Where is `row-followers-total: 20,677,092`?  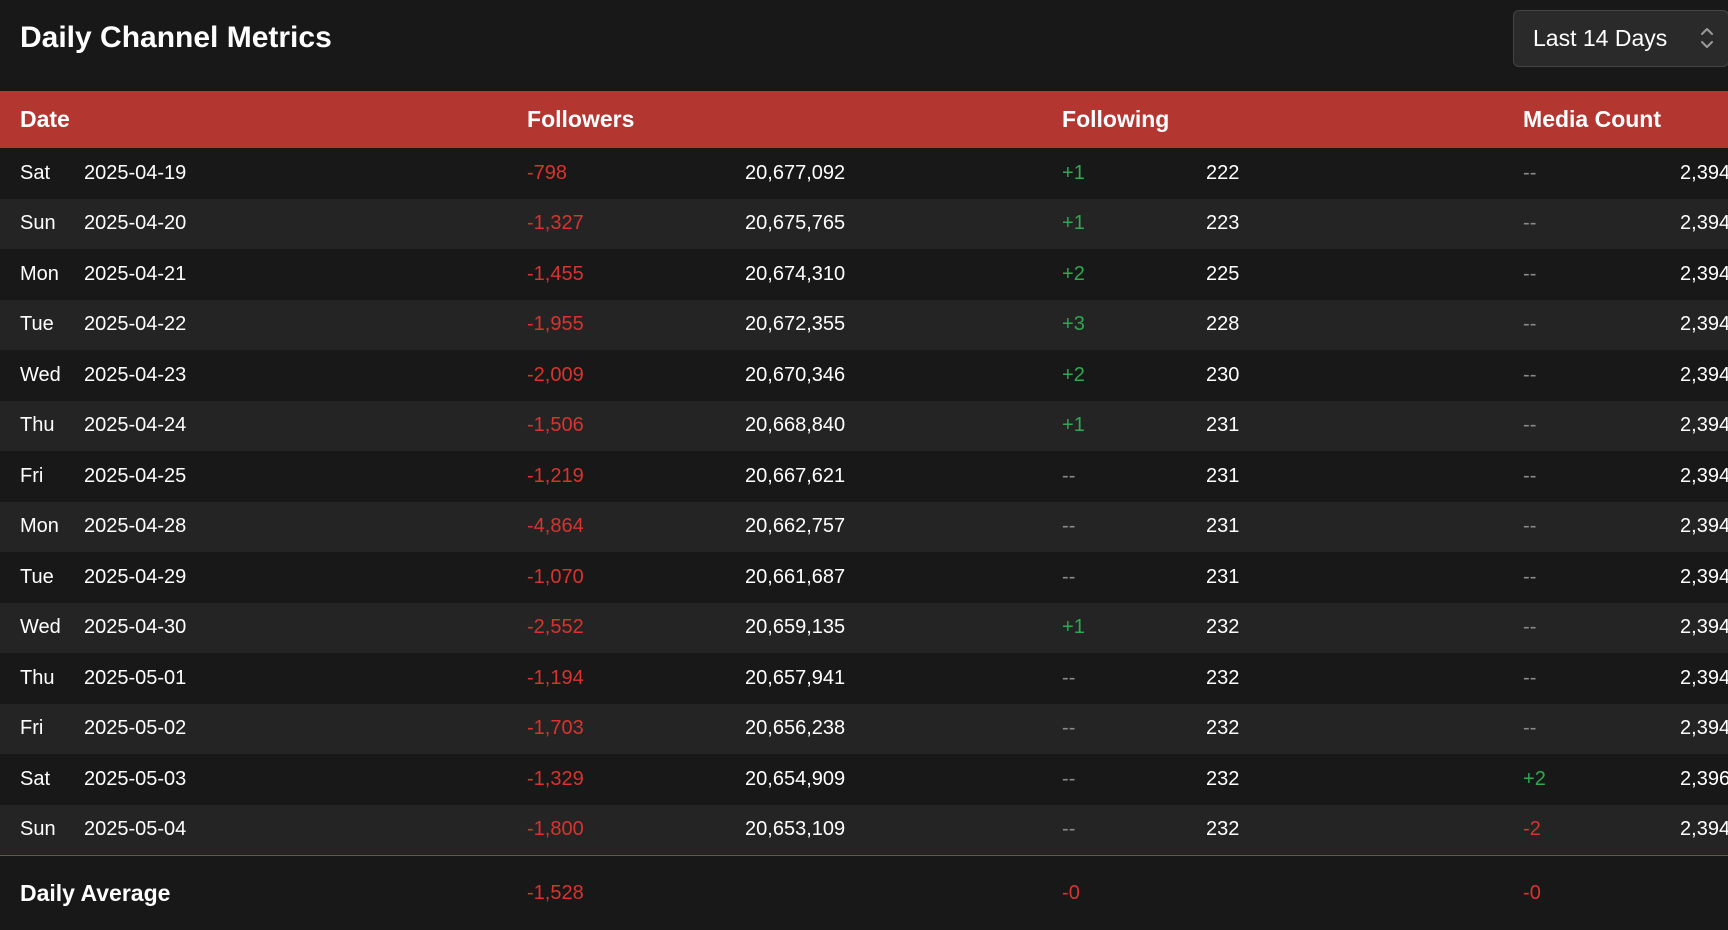
row-followers-total: 20,677,092 is located at coordinates (903, 173).